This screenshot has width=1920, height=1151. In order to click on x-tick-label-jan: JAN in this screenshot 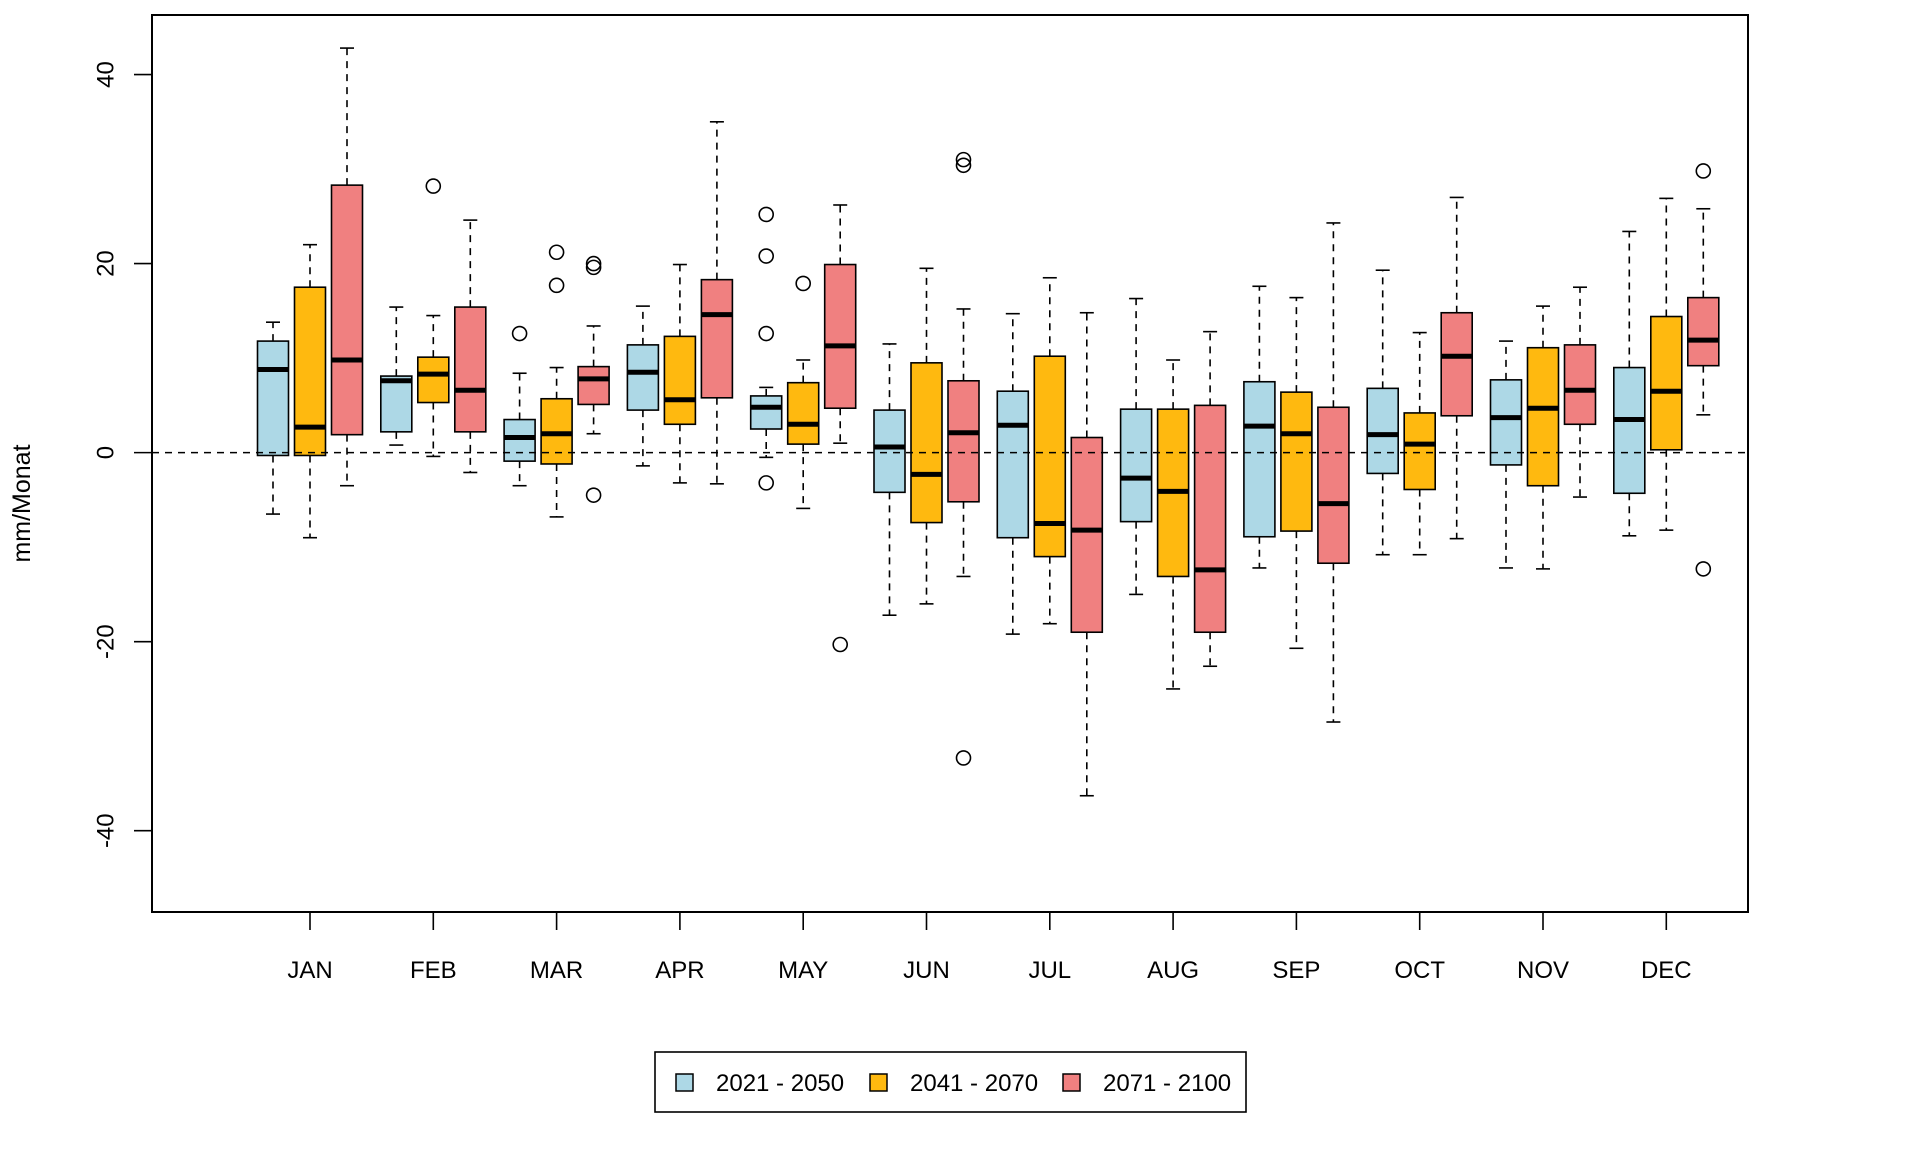, I will do `click(309, 970)`.